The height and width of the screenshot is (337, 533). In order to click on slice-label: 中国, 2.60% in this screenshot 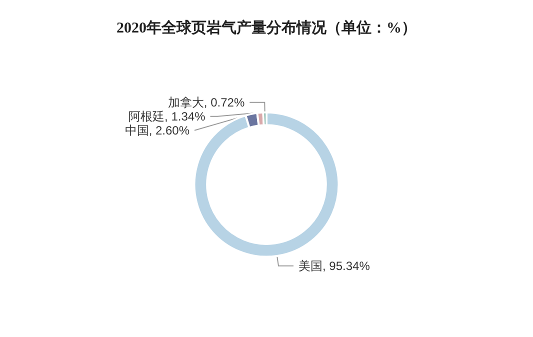, I will do `click(157, 130)`.